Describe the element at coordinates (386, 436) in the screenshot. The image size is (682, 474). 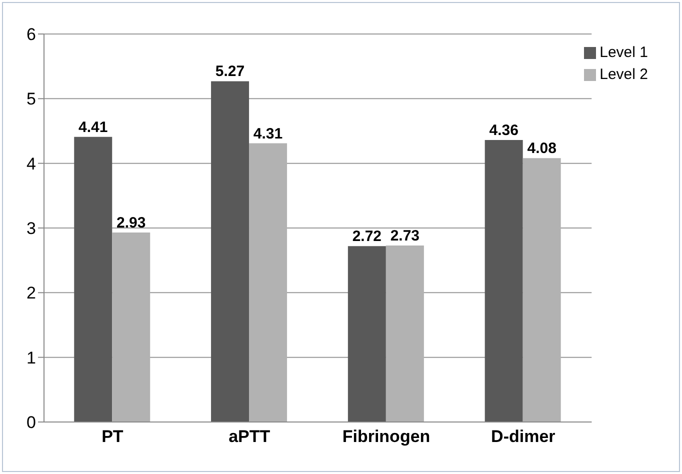
I see `x-tick-label: Fibrinogen` at that location.